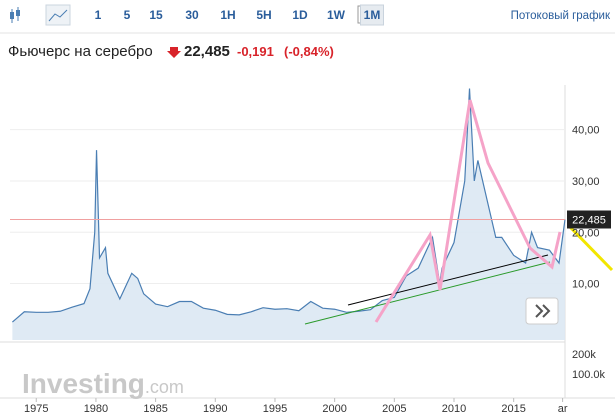 The width and height of the screenshot is (615, 420). What do you see at coordinates (561, 16) in the screenshot?
I see `stream-link: Потоковый график` at bounding box center [561, 16].